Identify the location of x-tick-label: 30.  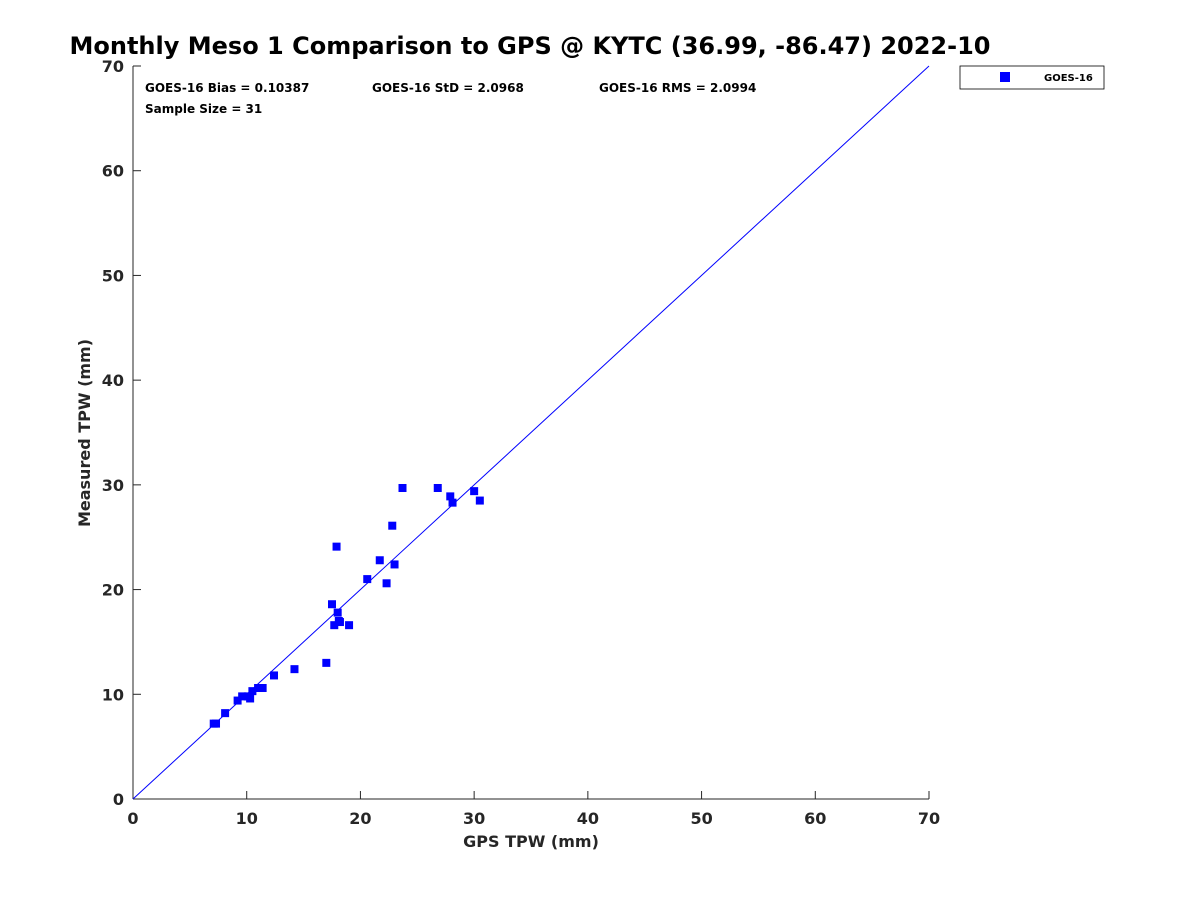
(474, 818).